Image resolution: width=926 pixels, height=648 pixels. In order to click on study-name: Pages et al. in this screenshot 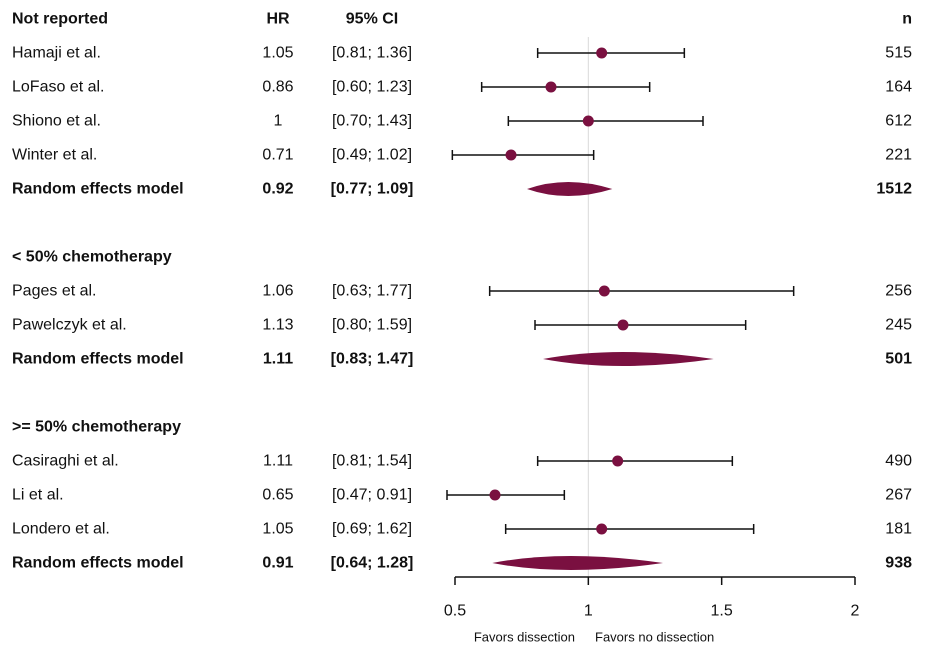, I will do `click(54, 291)`.